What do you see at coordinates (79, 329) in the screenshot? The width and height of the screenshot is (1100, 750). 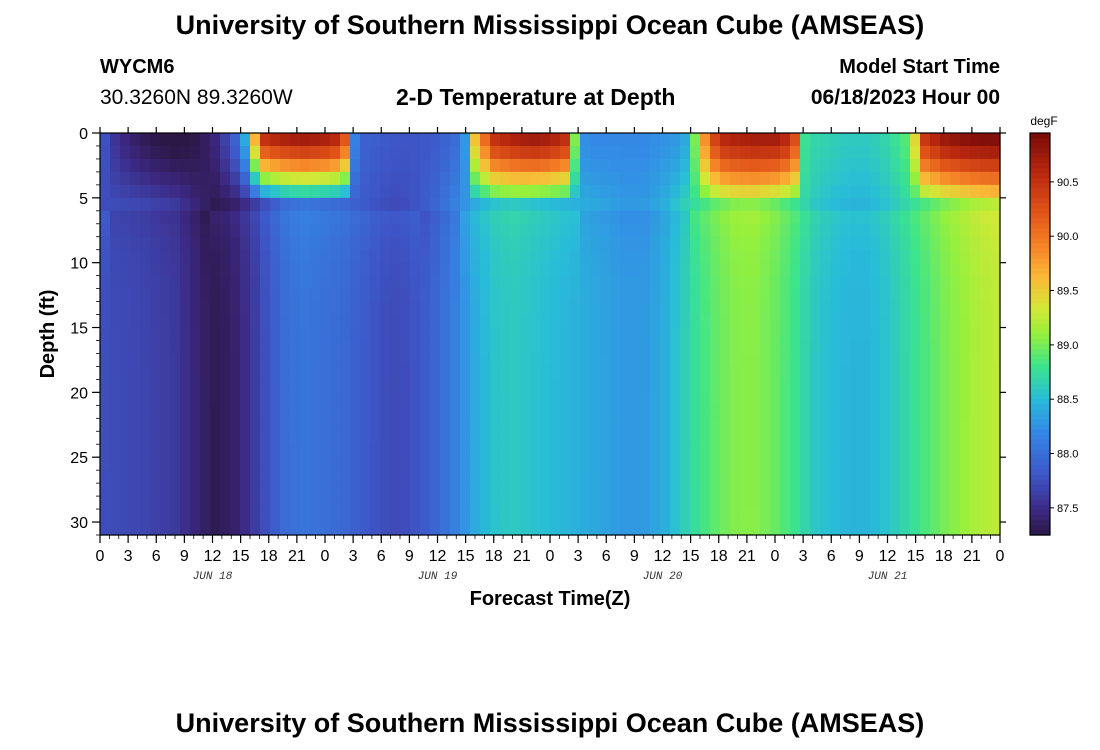 I see `y-tick-label: 15` at bounding box center [79, 329].